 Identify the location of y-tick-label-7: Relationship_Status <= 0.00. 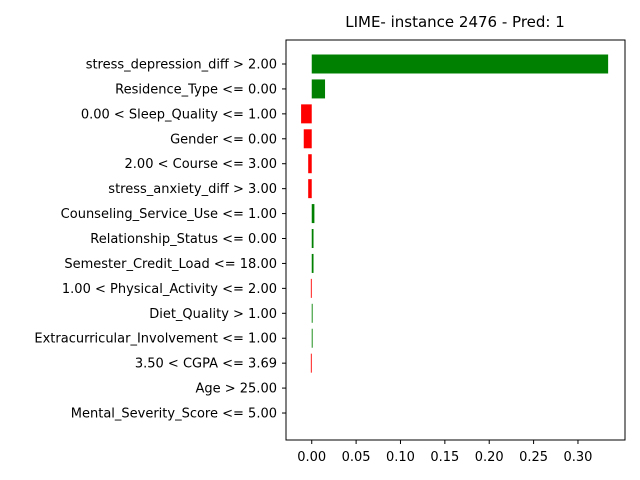
(183, 239).